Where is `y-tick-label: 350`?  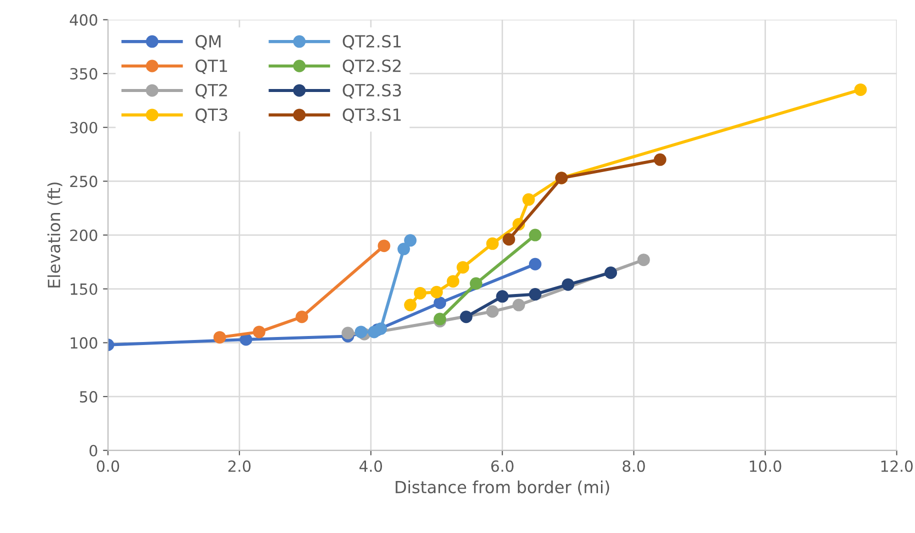 y-tick-label: 350 is located at coordinates (84, 74).